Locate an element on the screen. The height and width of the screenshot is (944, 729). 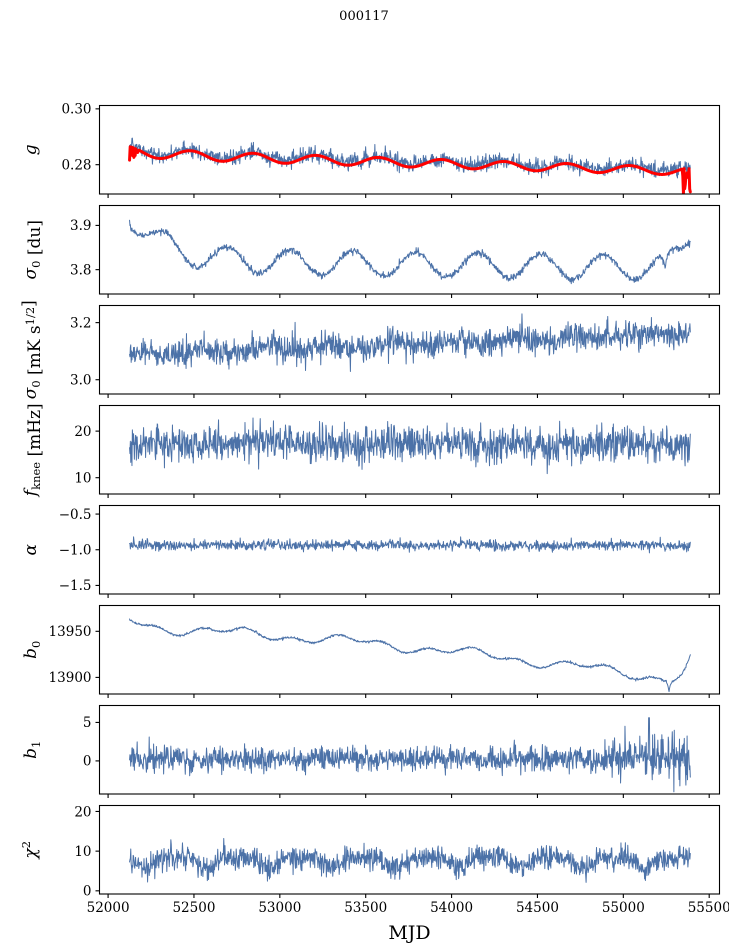
data-series-gain-fit is located at coordinates (410, 169).